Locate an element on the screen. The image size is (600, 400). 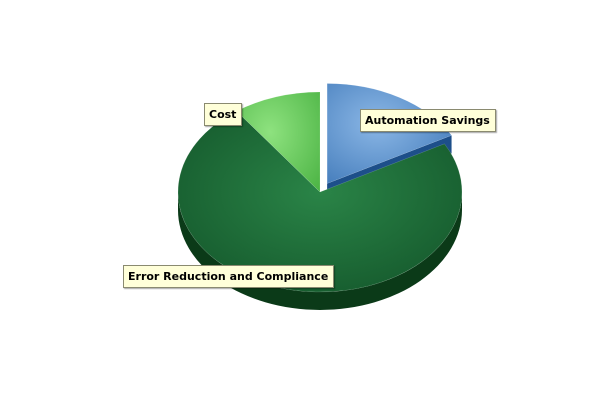
slice-label-automation-savings: Automation Savings is located at coordinates (428, 120).